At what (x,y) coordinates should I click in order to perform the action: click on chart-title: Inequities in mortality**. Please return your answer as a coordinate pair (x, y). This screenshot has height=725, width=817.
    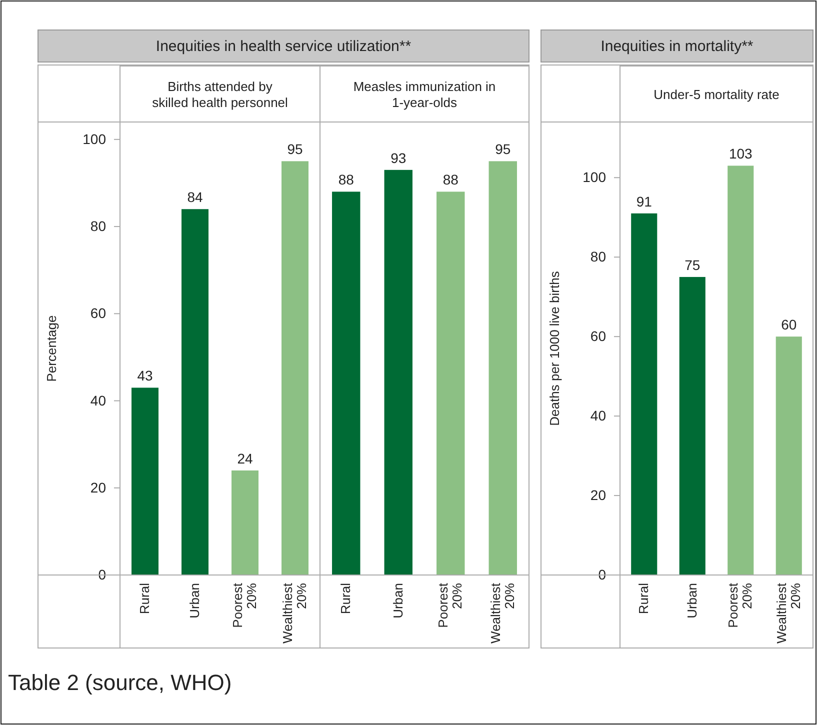
    Looking at the image, I should click on (677, 46).